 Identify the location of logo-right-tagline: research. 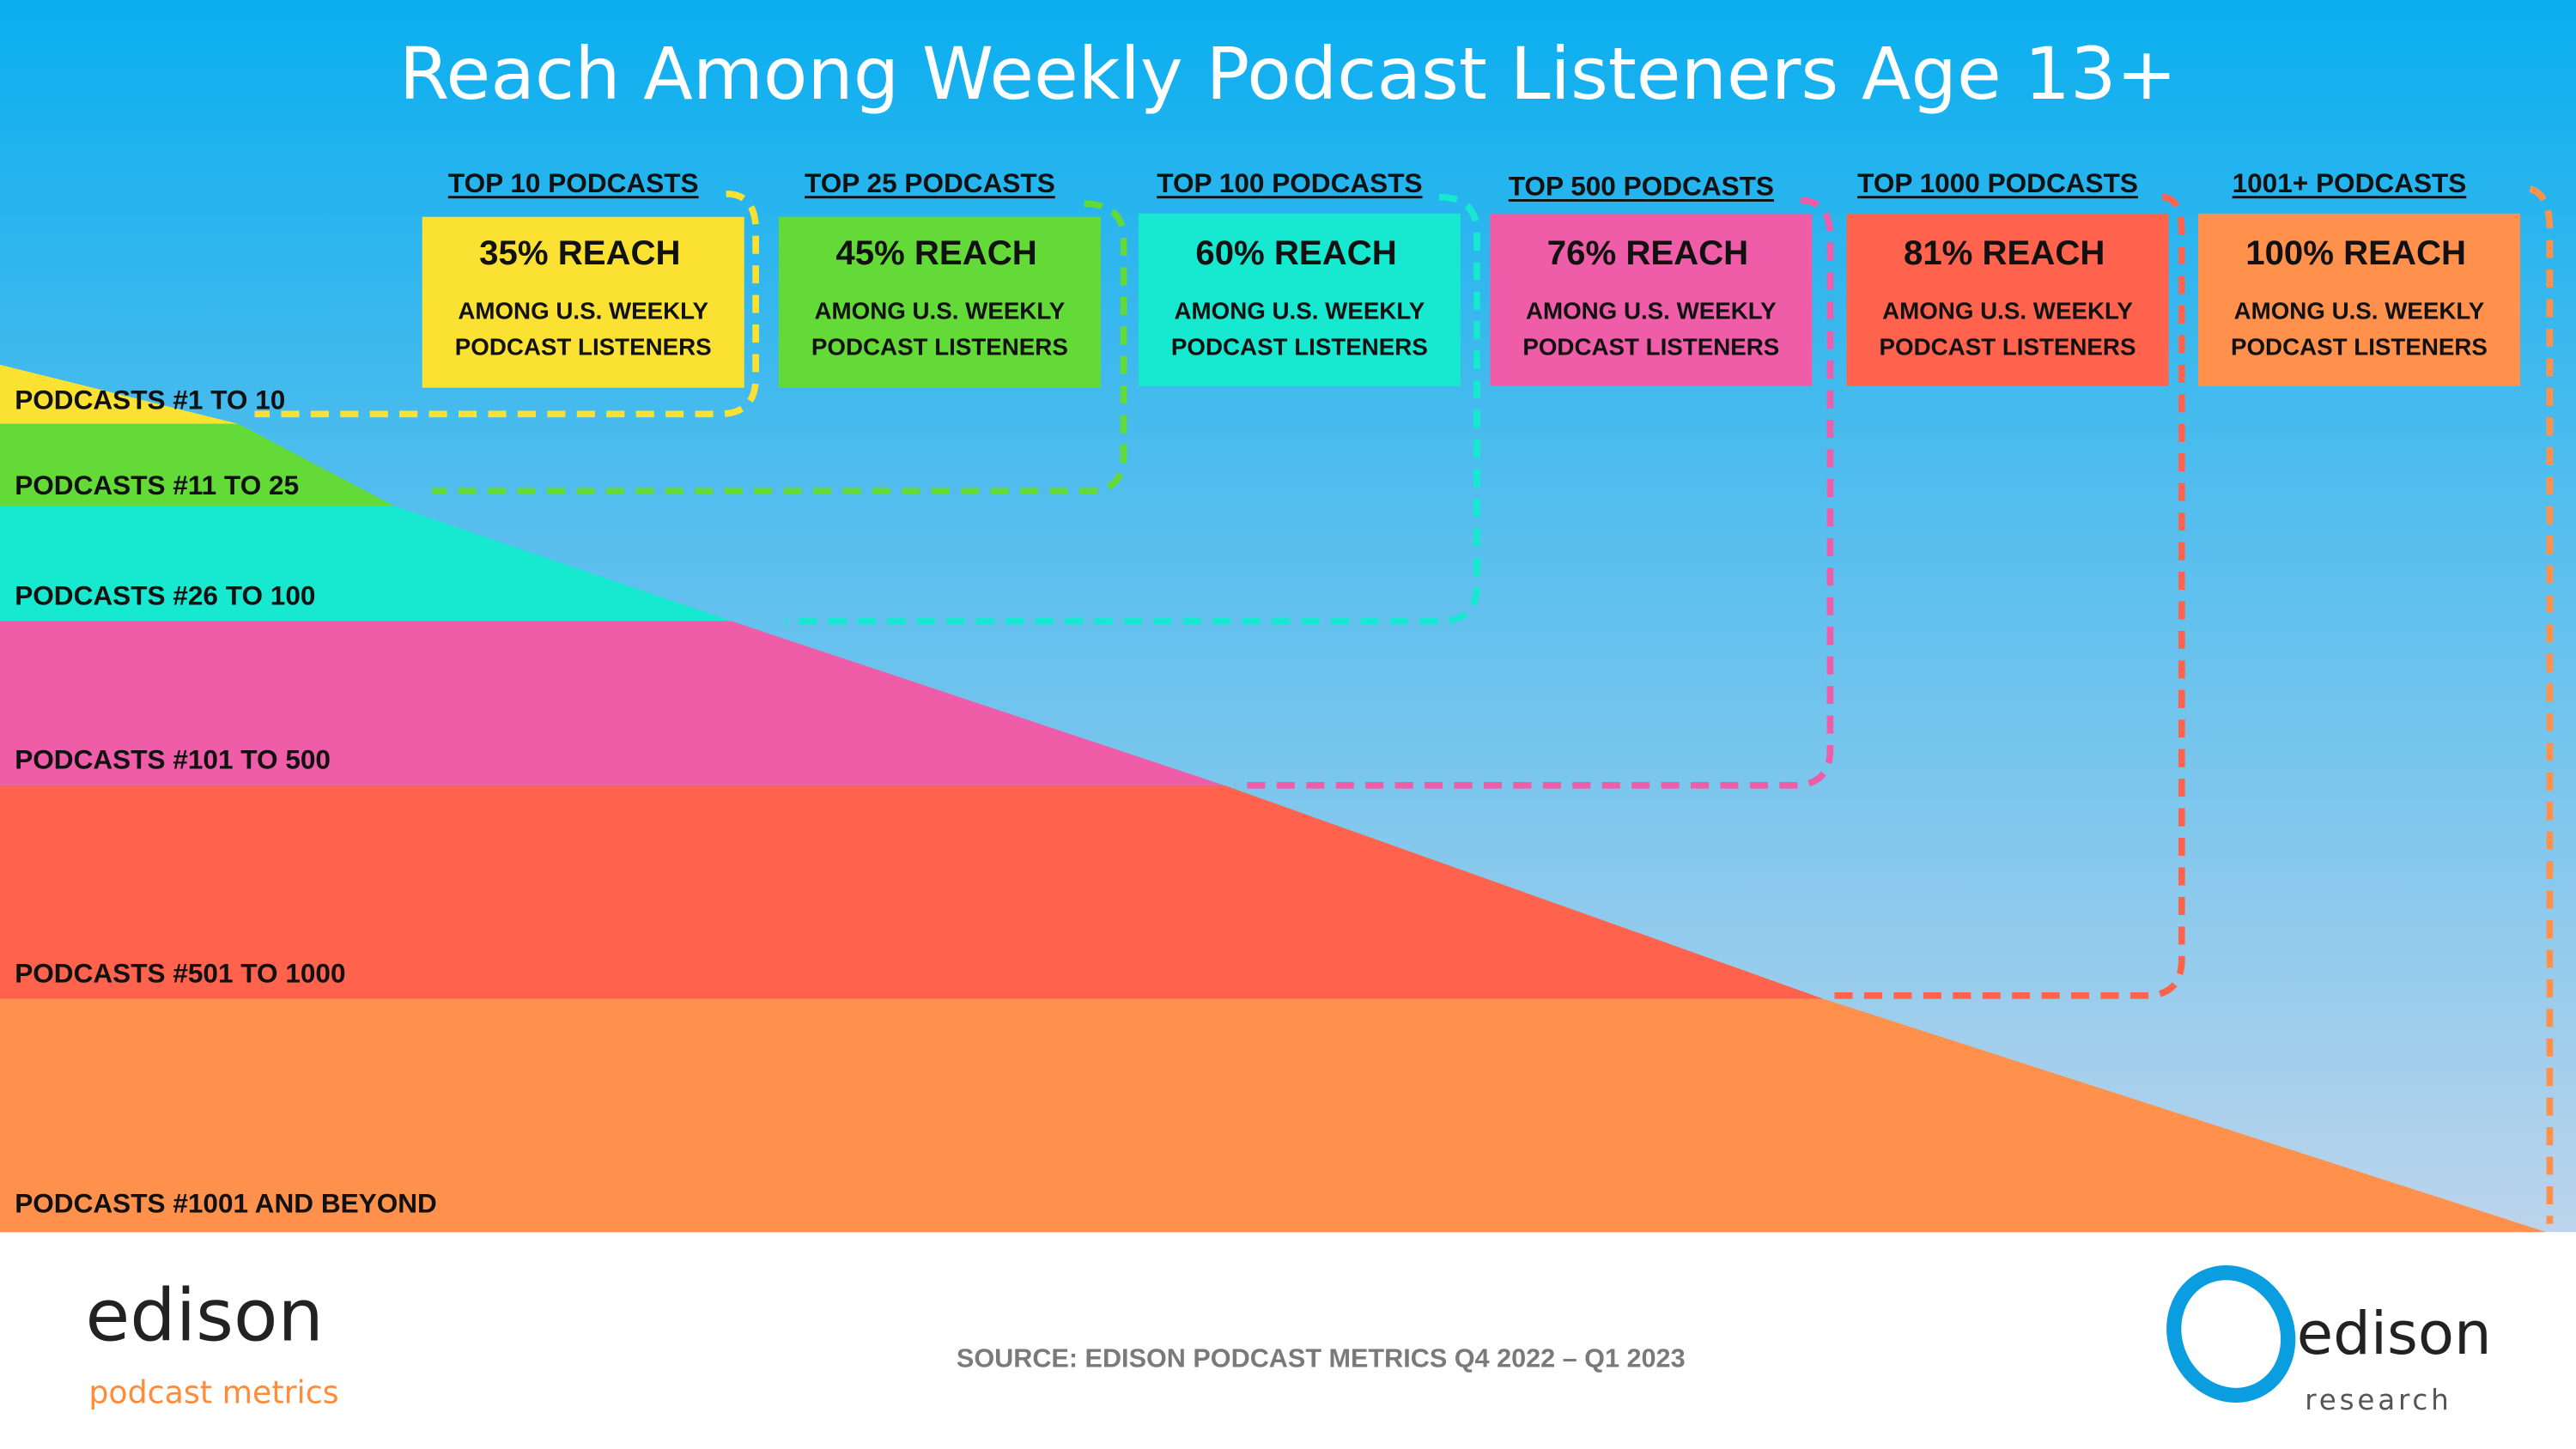
(2378, 1400).